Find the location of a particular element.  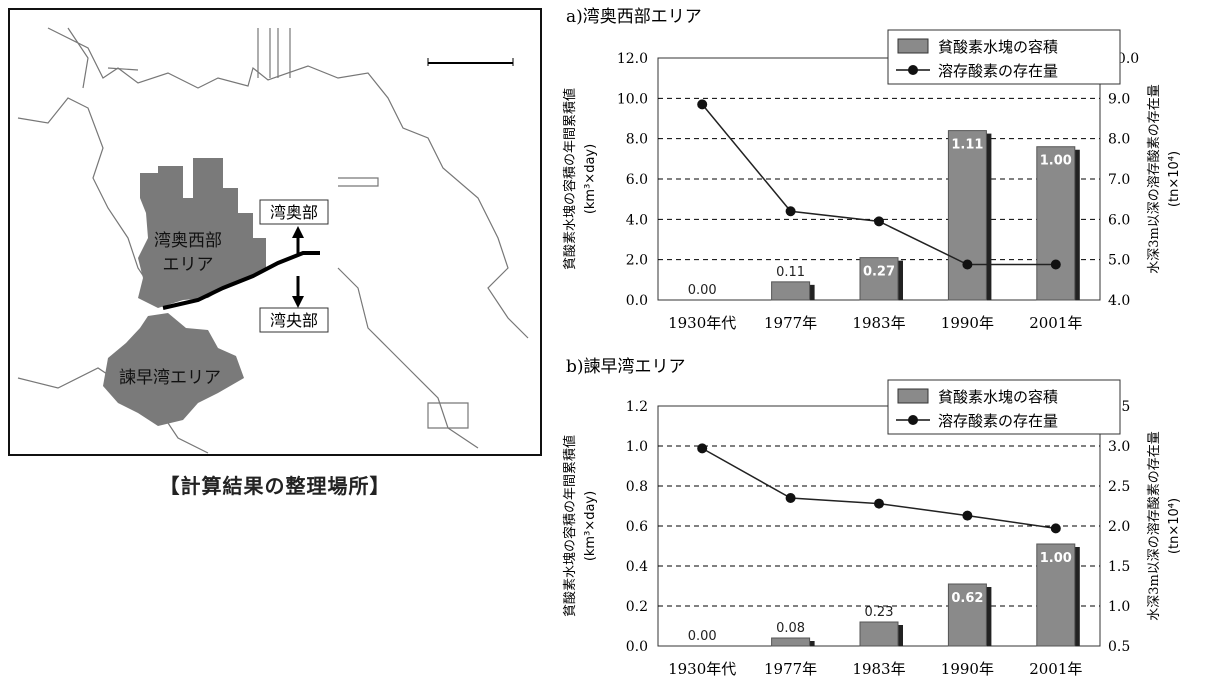

label-isahaya-area: 諫早湾エリア is located at coordinates (170, 378).